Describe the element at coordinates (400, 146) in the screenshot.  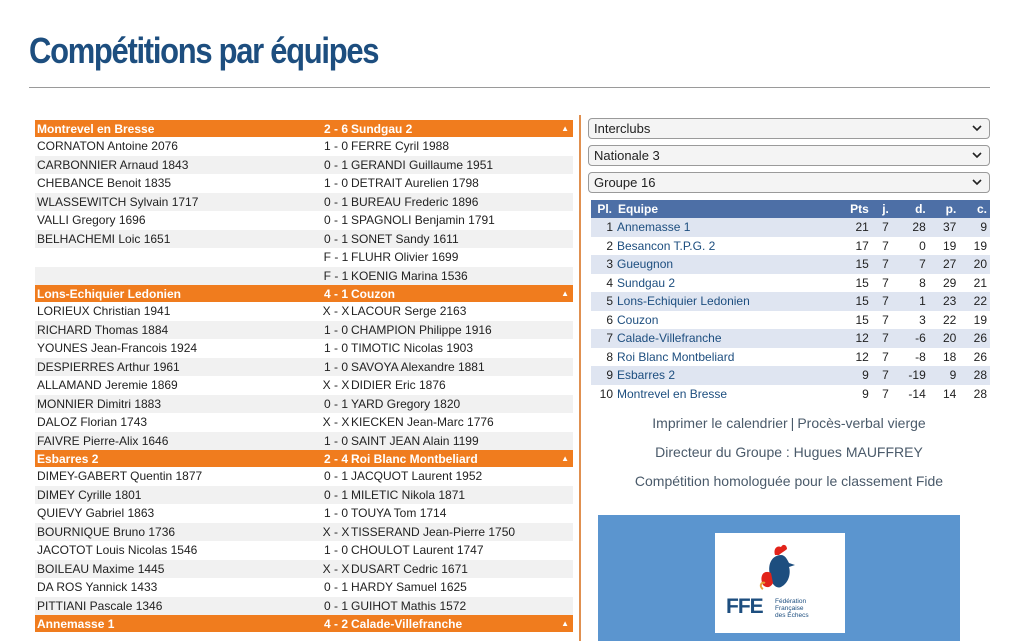
I see `black-player: FERRE Cyril 1988` at that location.